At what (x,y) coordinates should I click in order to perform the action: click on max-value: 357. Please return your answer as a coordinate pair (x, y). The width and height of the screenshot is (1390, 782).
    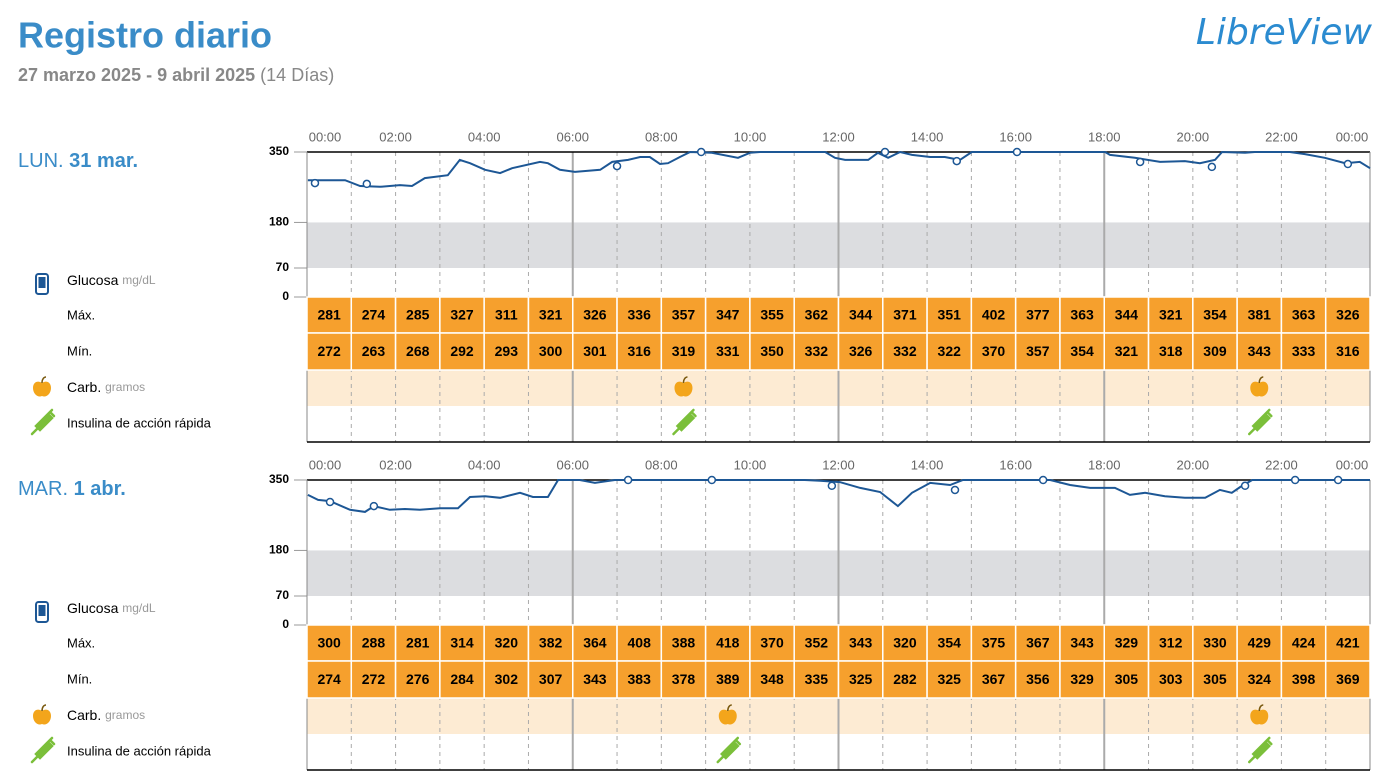
    Looking at the image, I should click on (684, 315).